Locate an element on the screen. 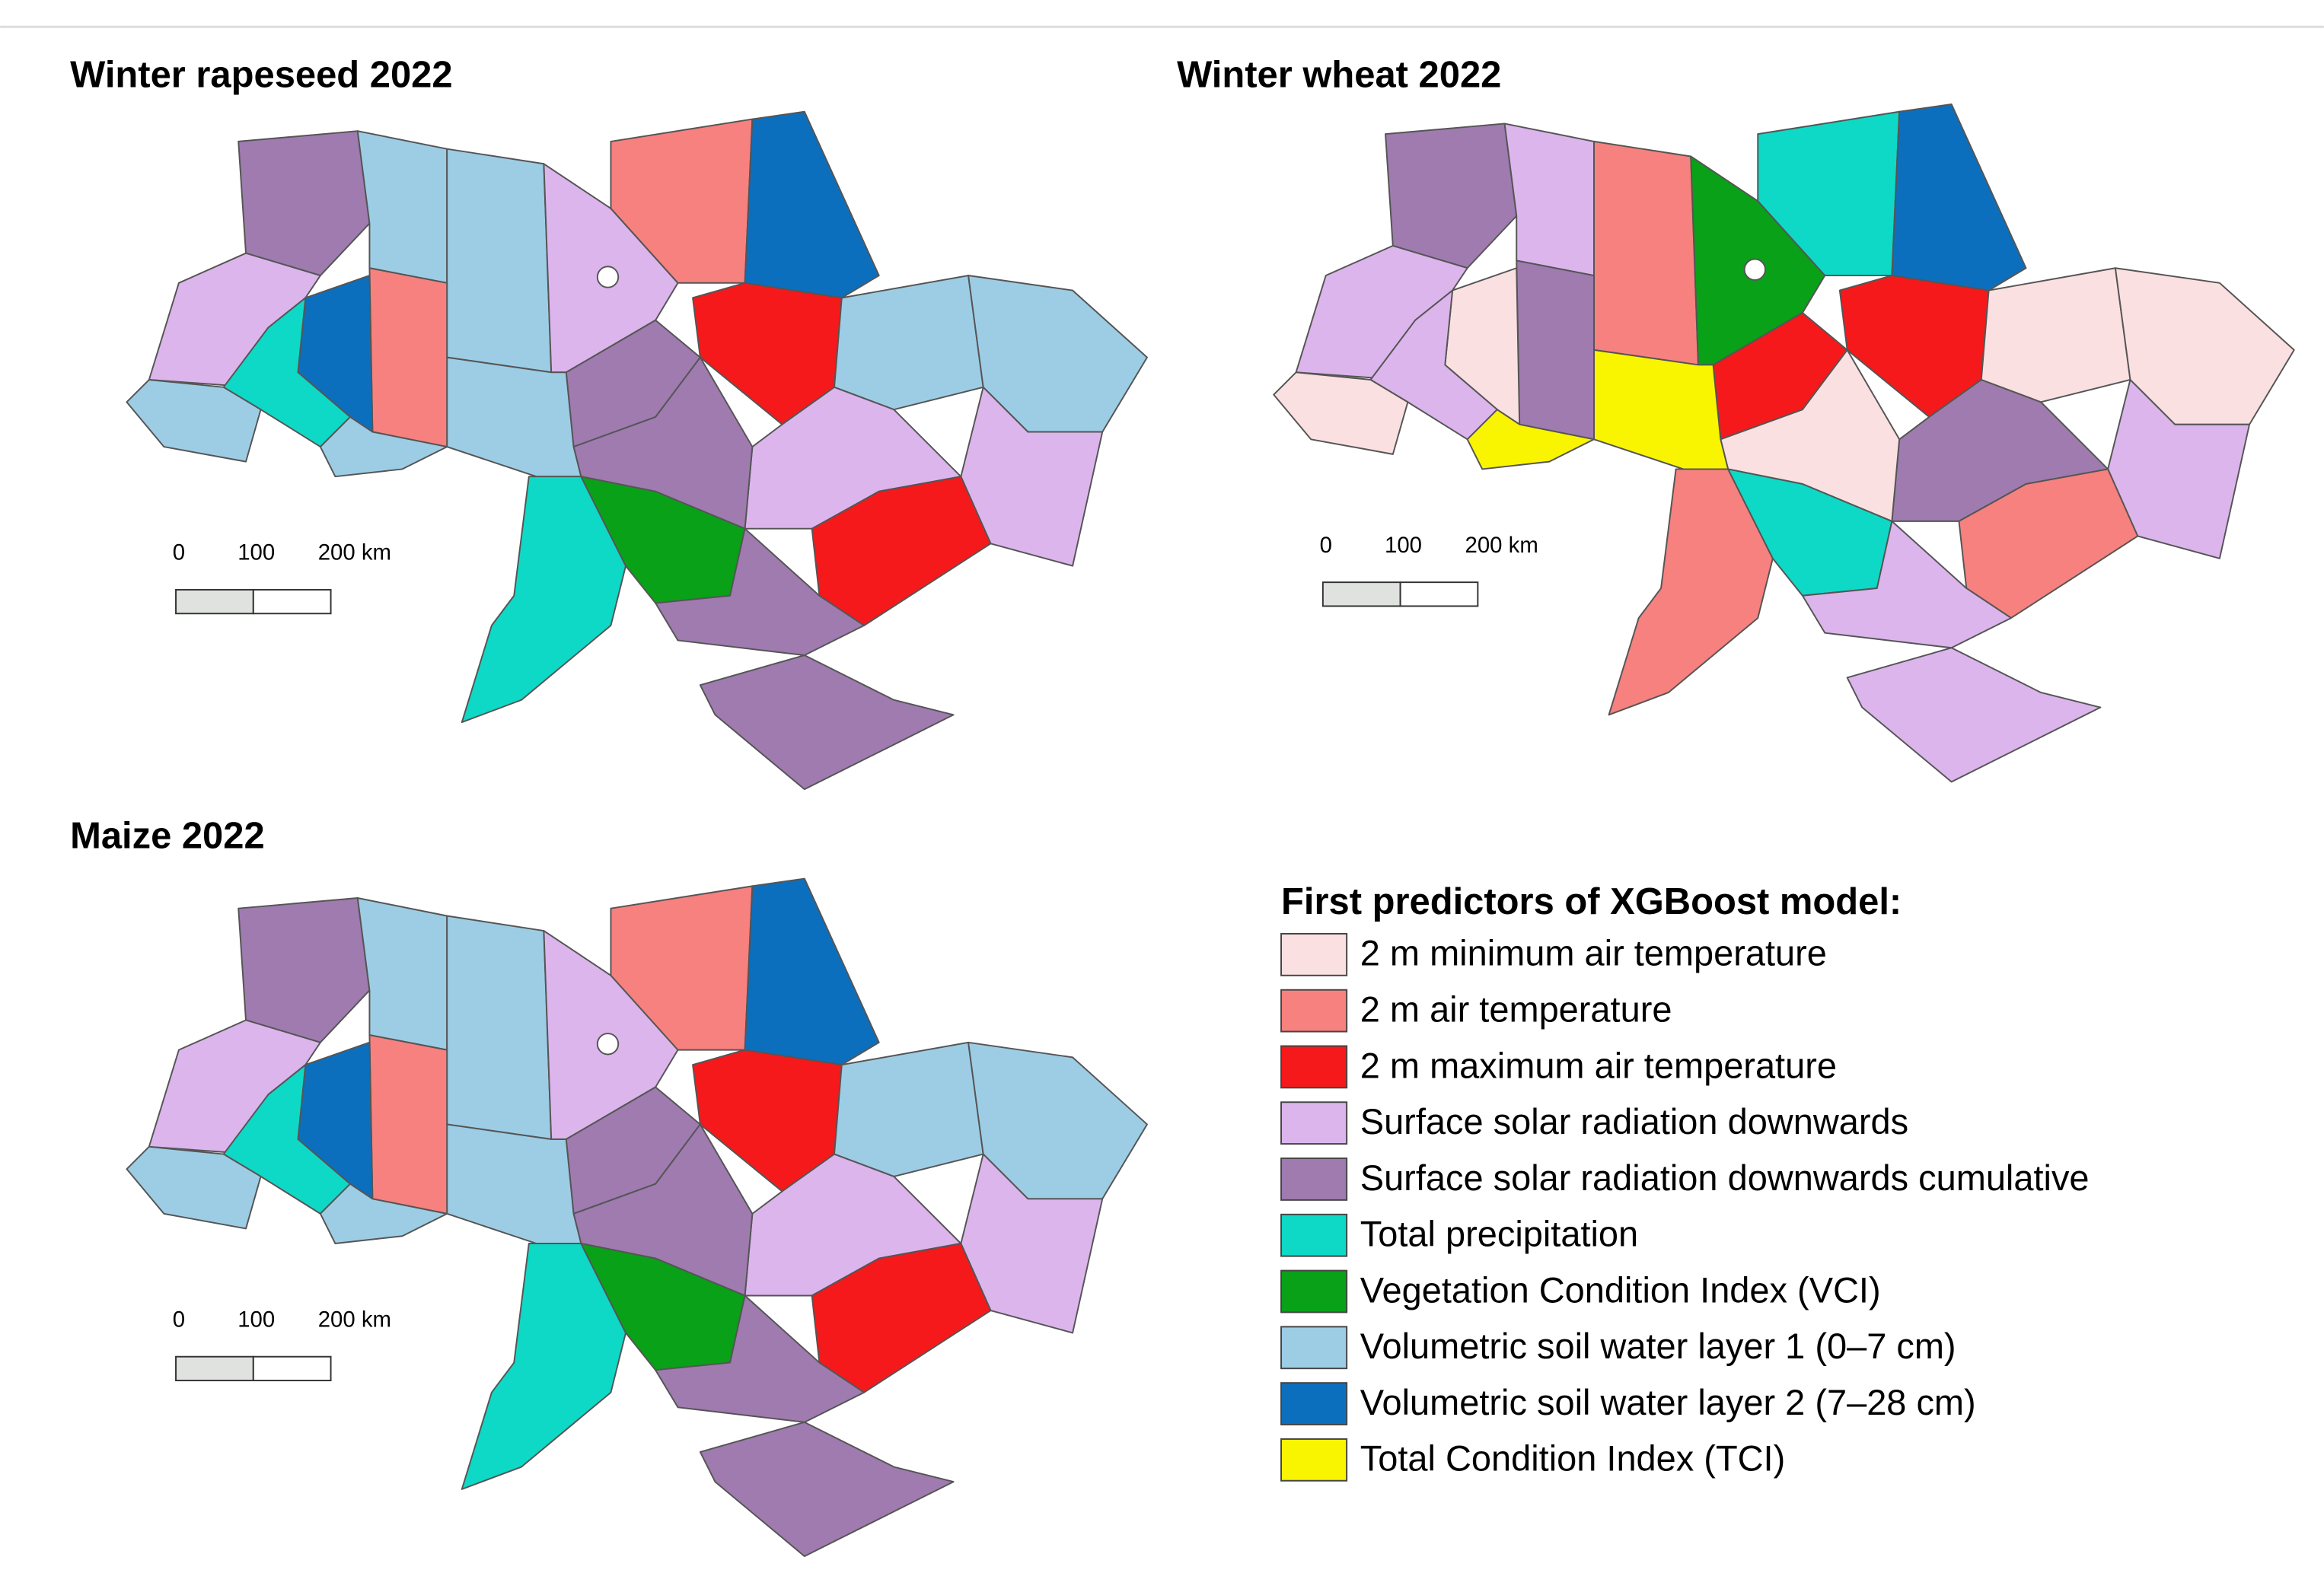  legend-label: 2 m air temperature is located at coordinates (1516, 1010).